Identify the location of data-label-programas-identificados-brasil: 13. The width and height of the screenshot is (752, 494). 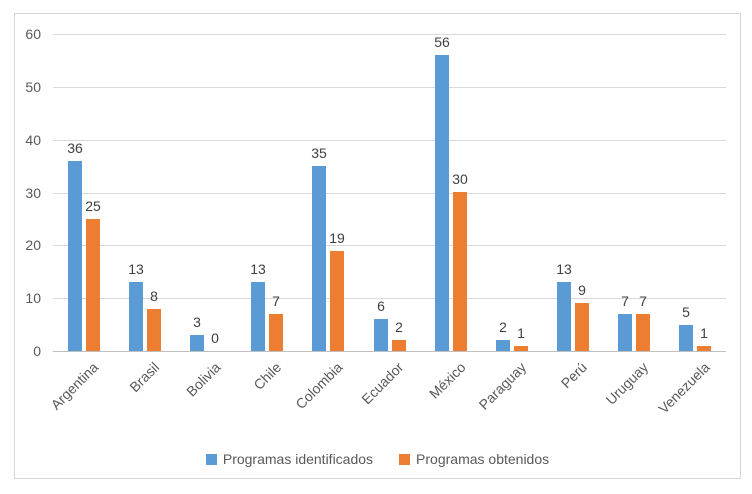
(136, 269).